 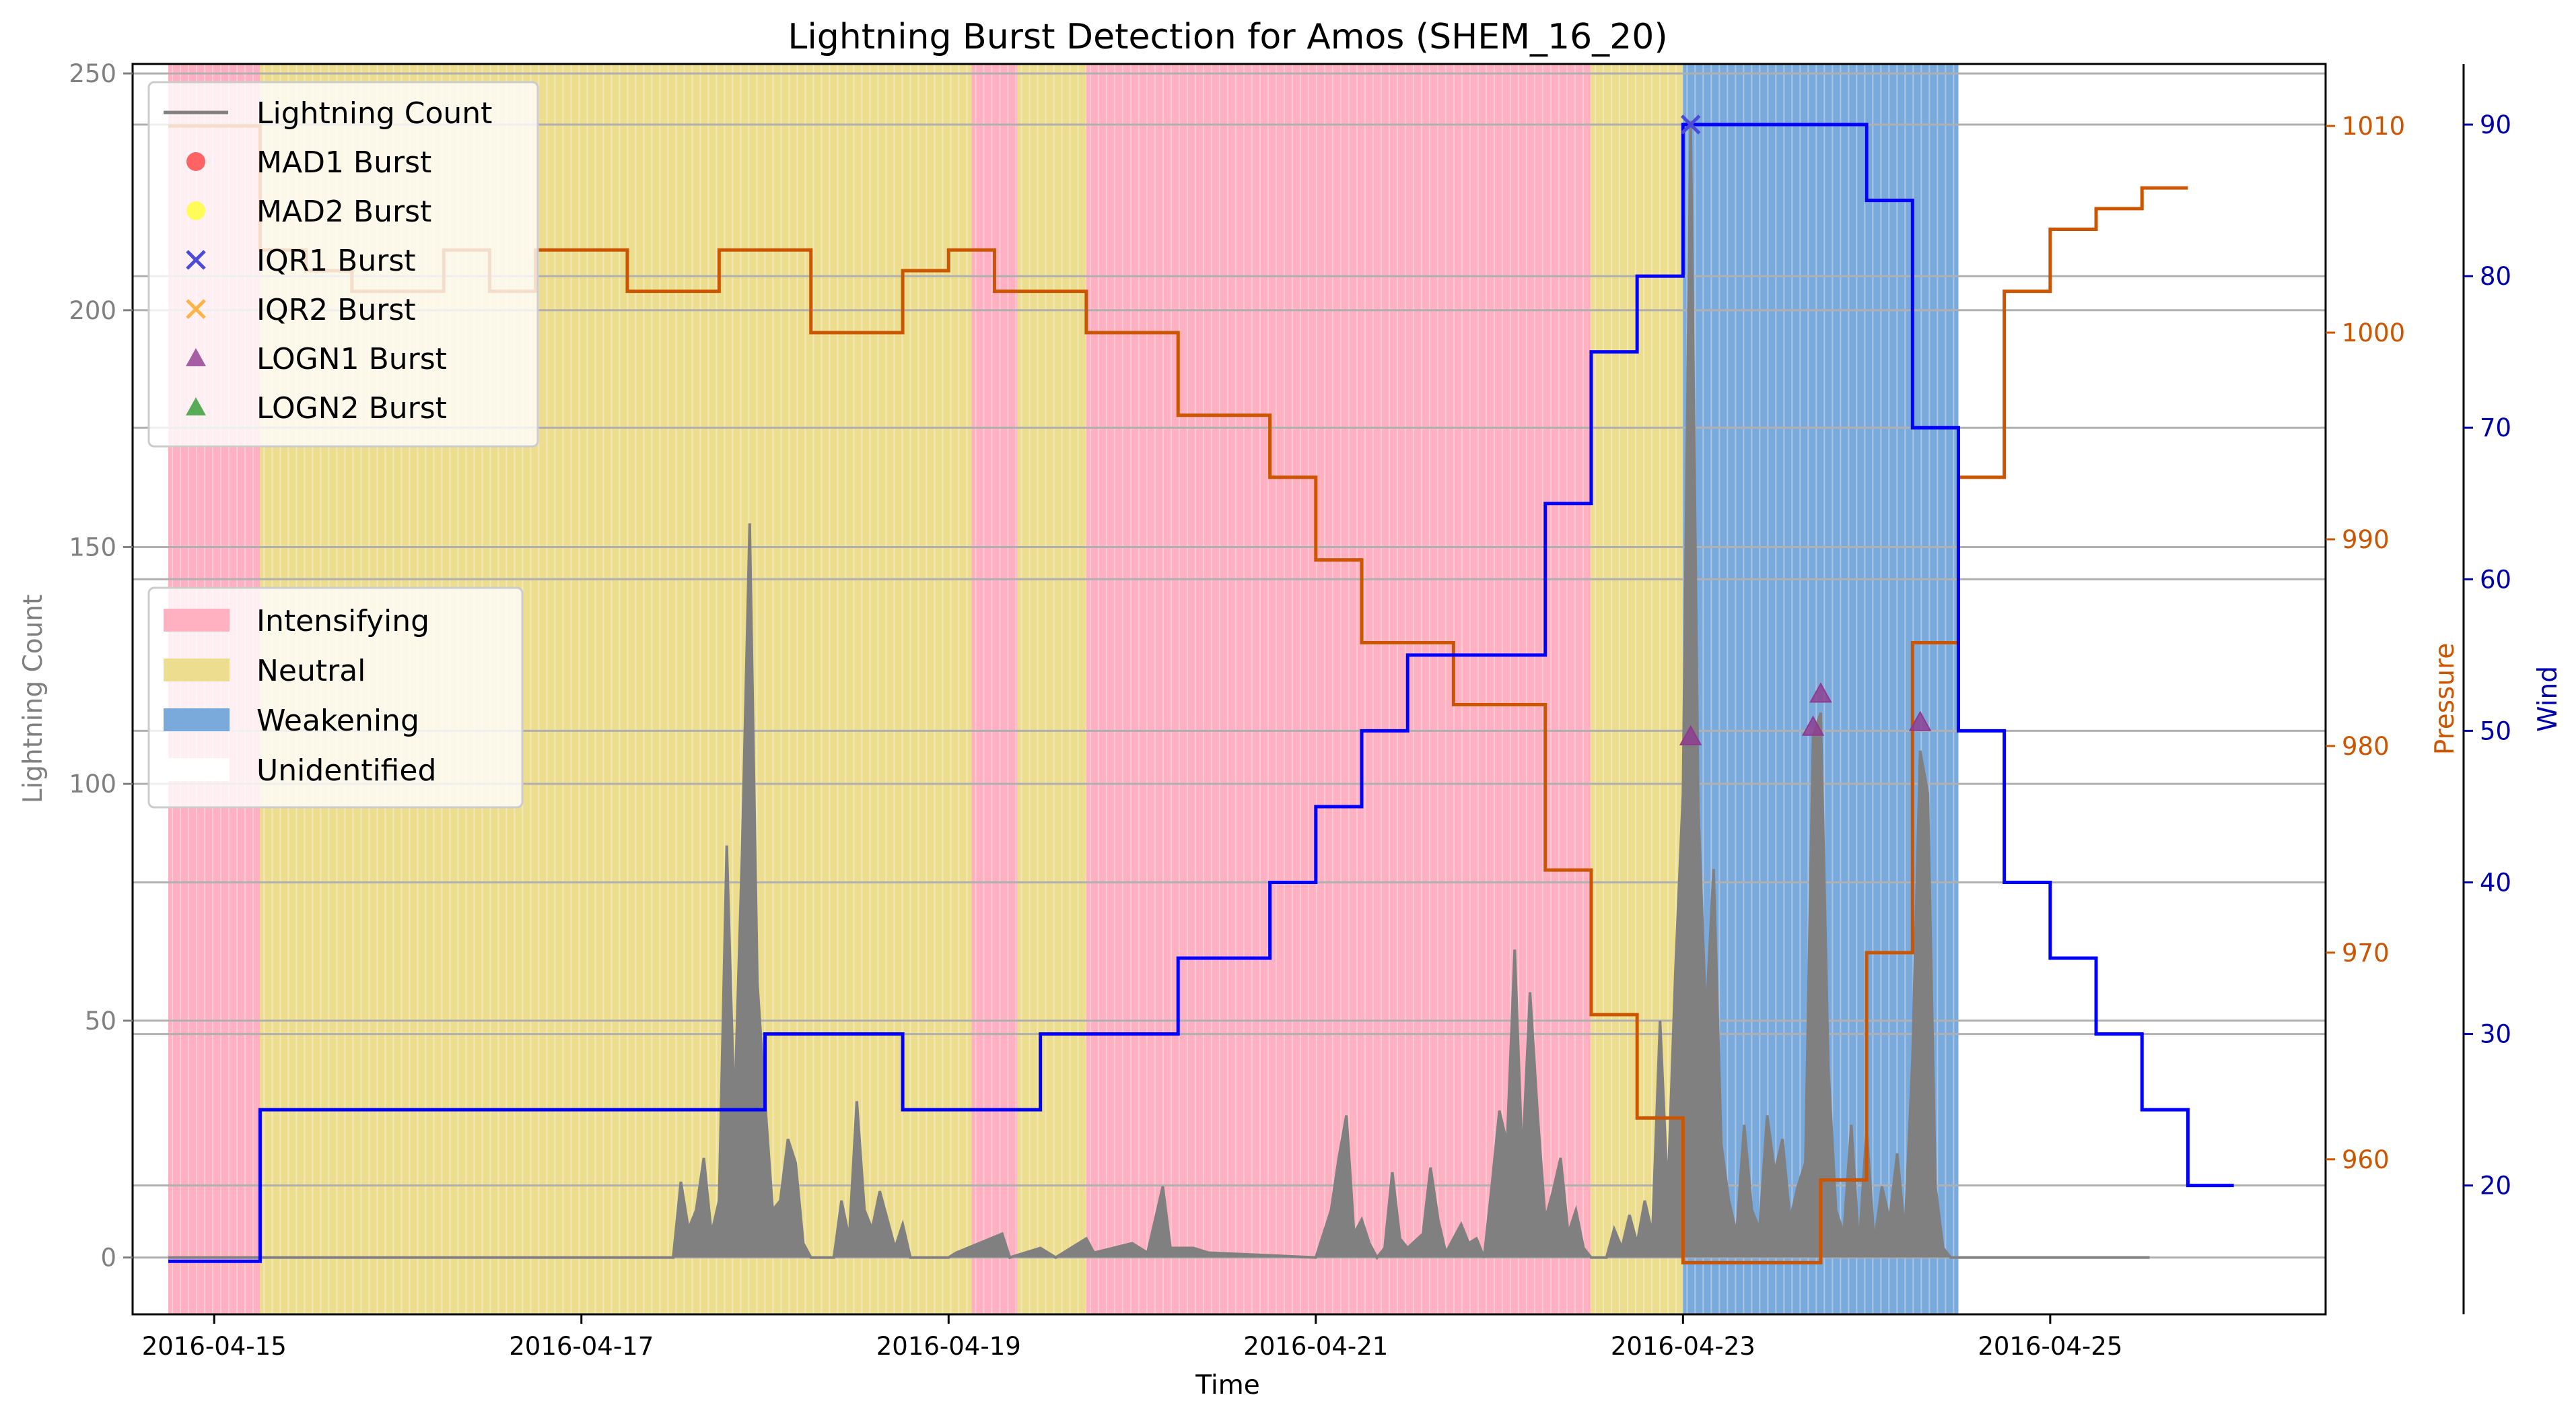 What do you see at coordinates (2495, 1186) in the screenshot?
I see `wind-tick-label: 20` at bounding box center [2495, 1186].